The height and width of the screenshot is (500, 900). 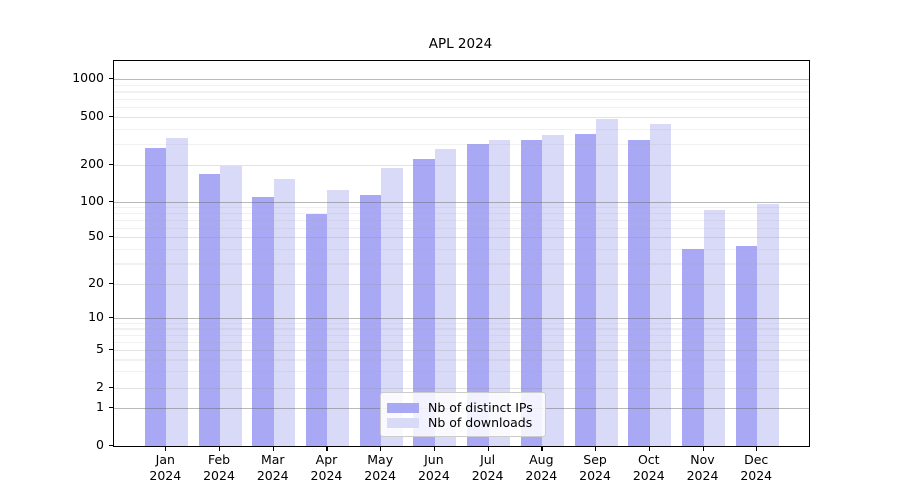 What do you see at coordinates (702, 467) in the screenshot?
I see `x-axis-tick-label-nov: Nov 2024` at bounding box center [702, 467].